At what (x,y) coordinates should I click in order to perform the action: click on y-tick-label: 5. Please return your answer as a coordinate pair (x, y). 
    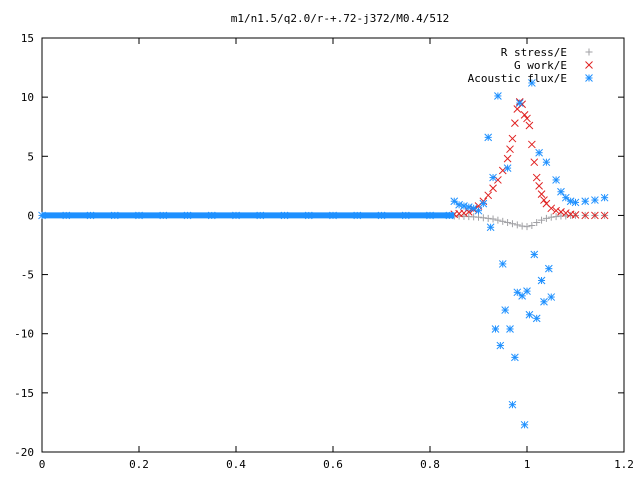
    Looking at the image, I should click on (30, 156).